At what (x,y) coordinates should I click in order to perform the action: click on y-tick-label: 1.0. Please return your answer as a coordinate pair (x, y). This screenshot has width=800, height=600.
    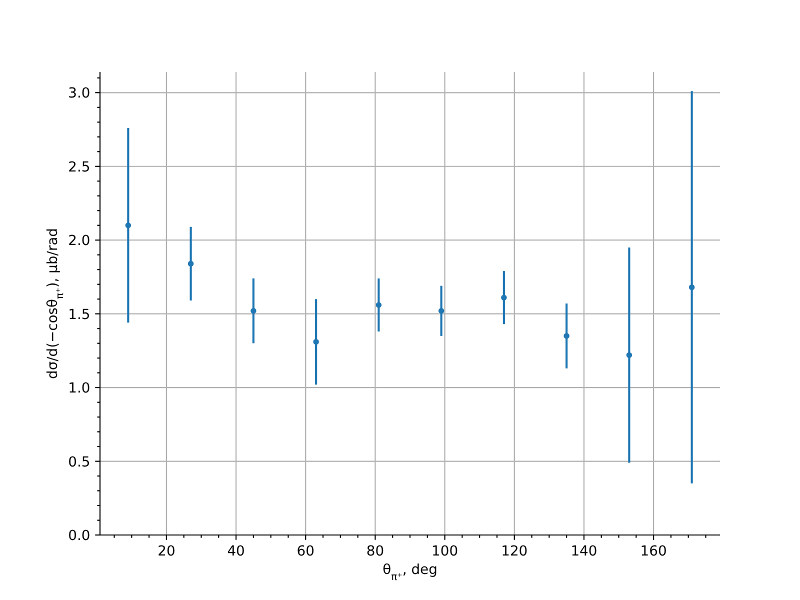
    Looking at the image, I should click on (79, 388).